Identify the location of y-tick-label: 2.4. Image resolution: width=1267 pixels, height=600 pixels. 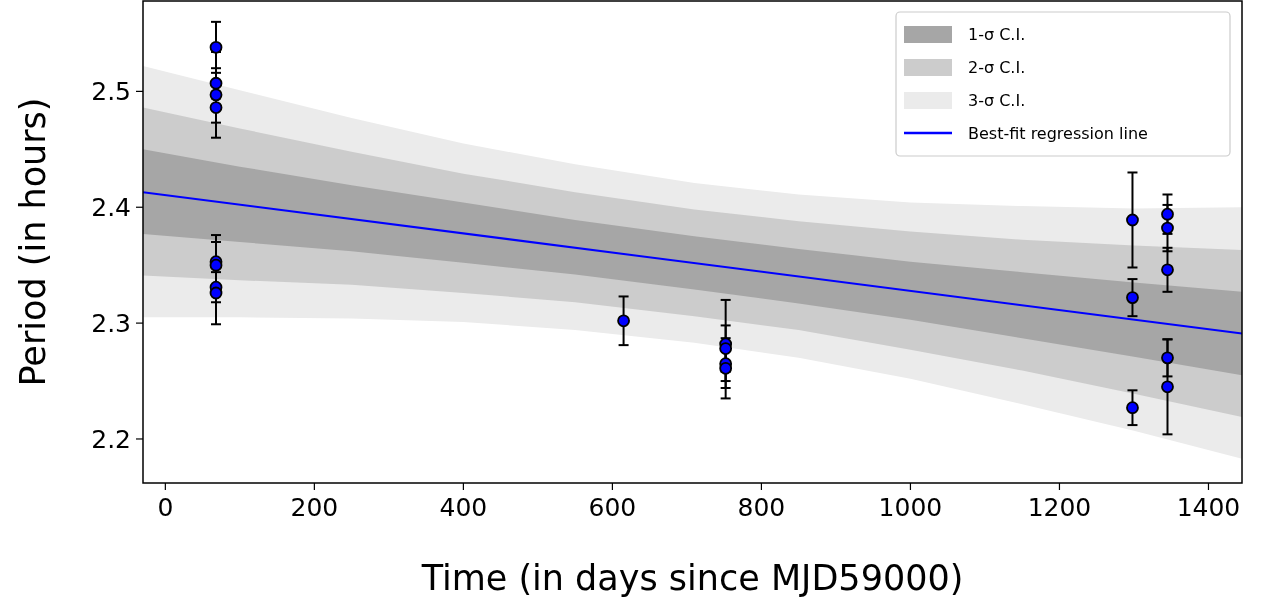
(111, 207).